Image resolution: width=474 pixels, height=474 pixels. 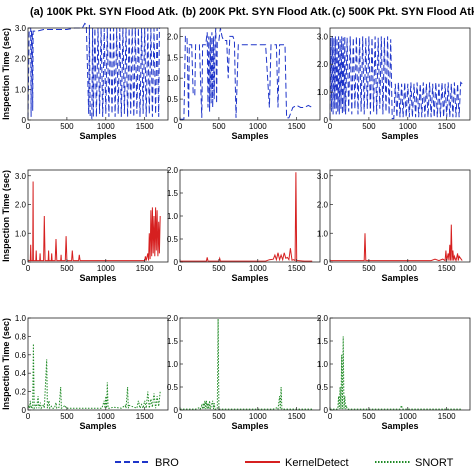 What do you see at coordinates (21, 373) in the screenshot?
I see `y-tick-label: 0.4` at bounding box center [21, 373].